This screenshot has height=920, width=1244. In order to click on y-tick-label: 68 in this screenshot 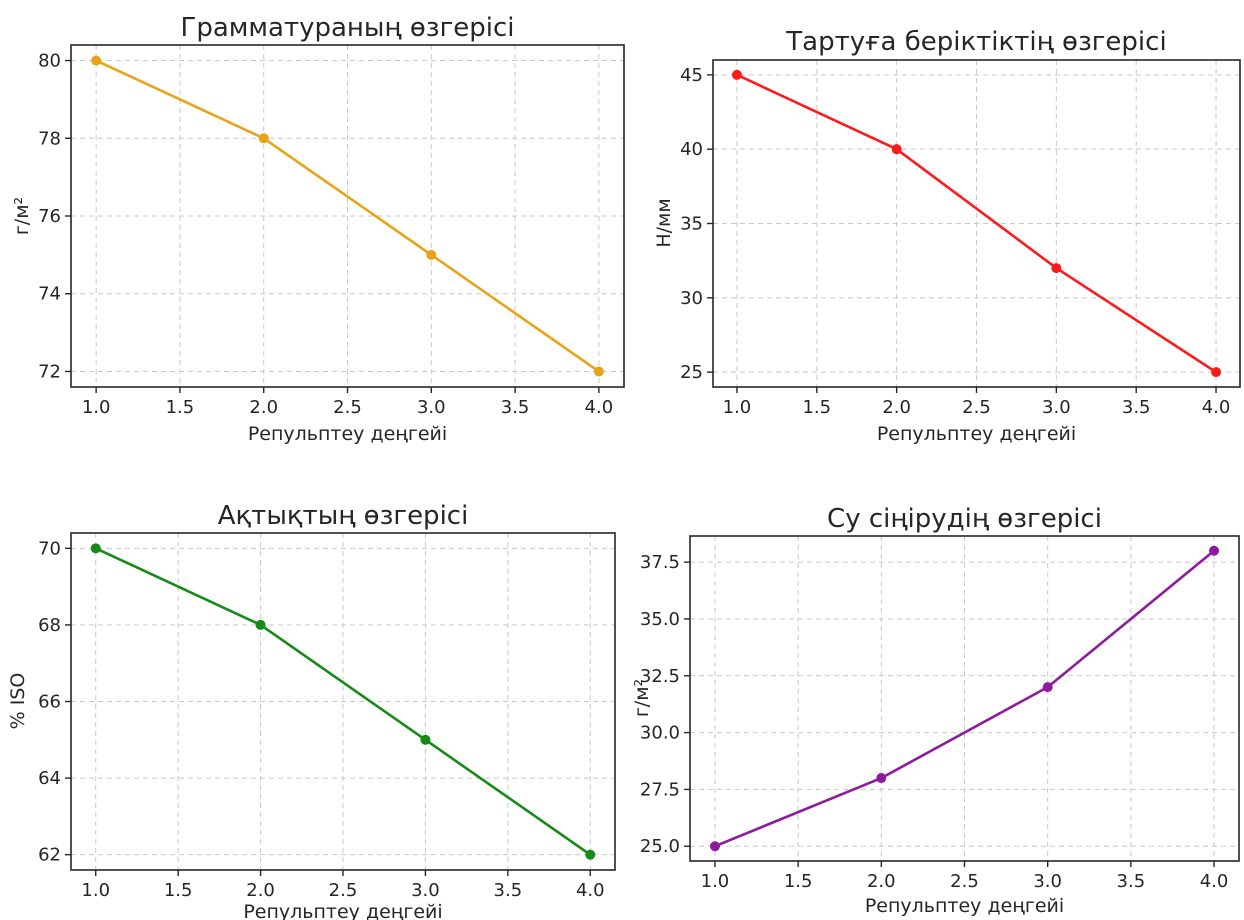, I will do `click(49, 625)`.